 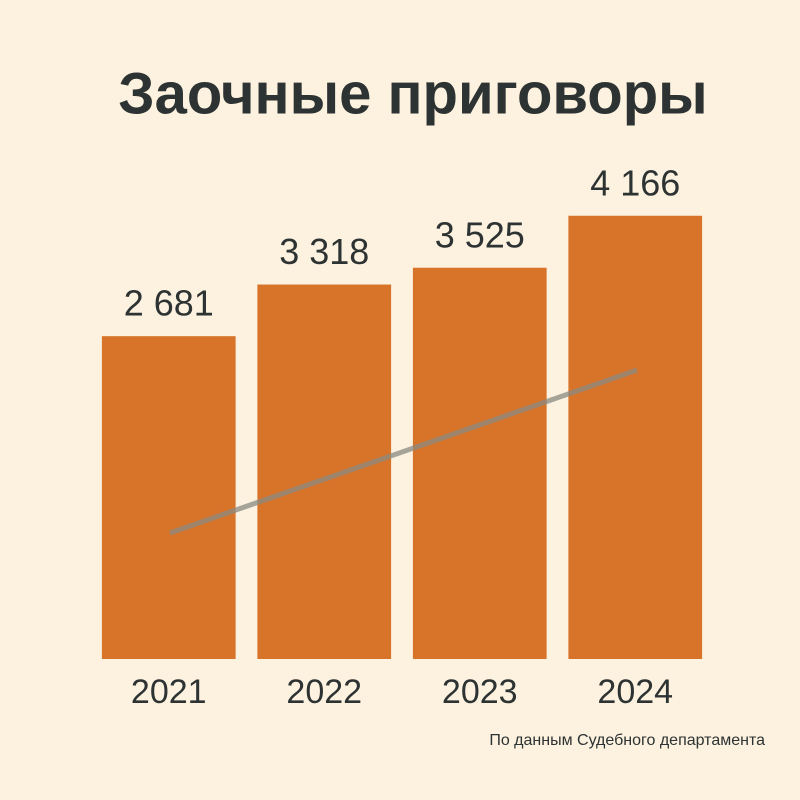 What do you see at coordinates (635, 182) in the screenshot?
I see `value-label: 4 166` at bounding box center [635, 182].